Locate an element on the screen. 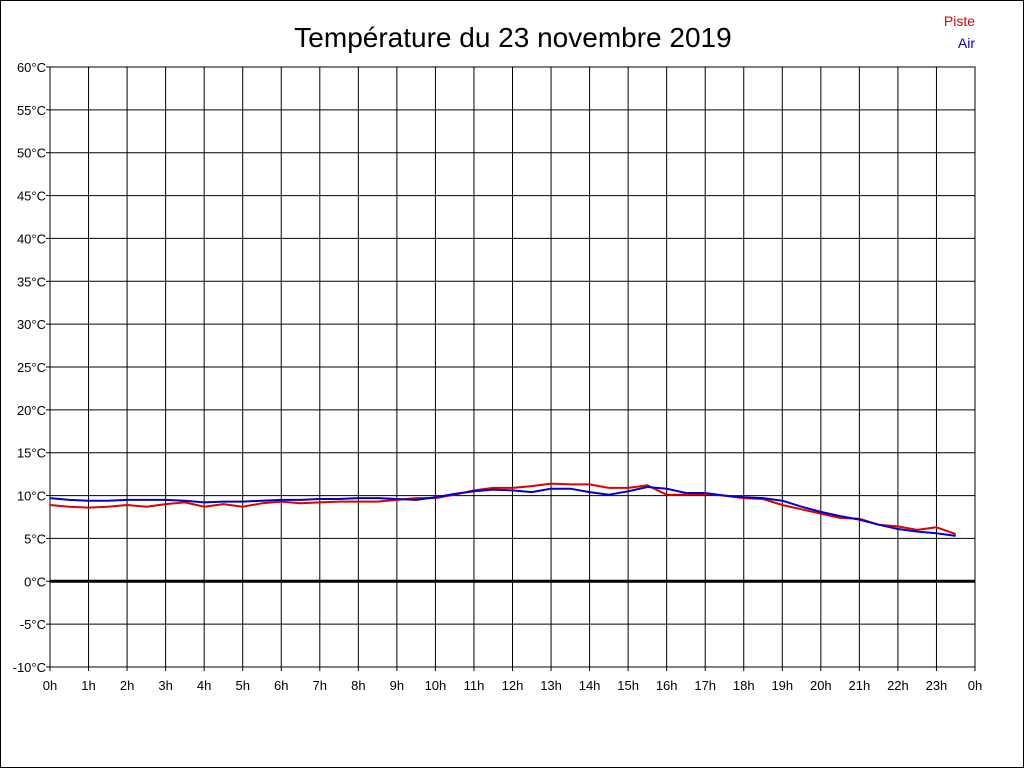  x-tick-label: 1h is located at coordinates (88, 685).